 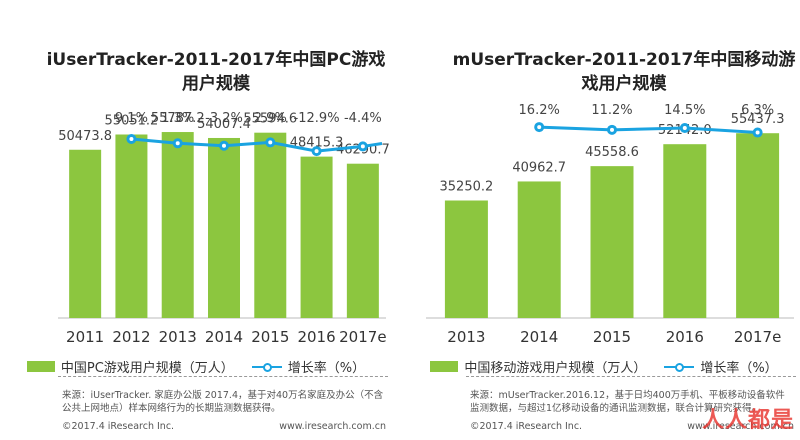 What do you see at coordinates (216, 84) in the screenshot?
I see `chart-title-line-2: 用户规模` at bounding box center [216, 84].